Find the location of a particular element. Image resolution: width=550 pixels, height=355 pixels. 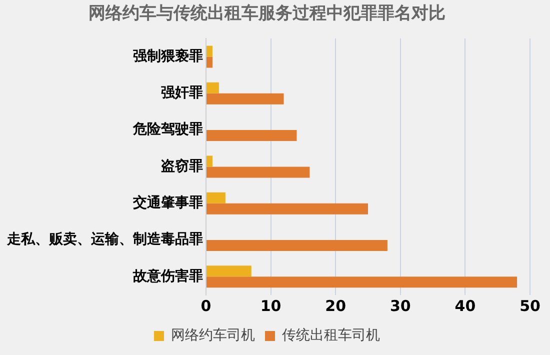

x-tick-label: 50 is located at coordinates (530, 305).